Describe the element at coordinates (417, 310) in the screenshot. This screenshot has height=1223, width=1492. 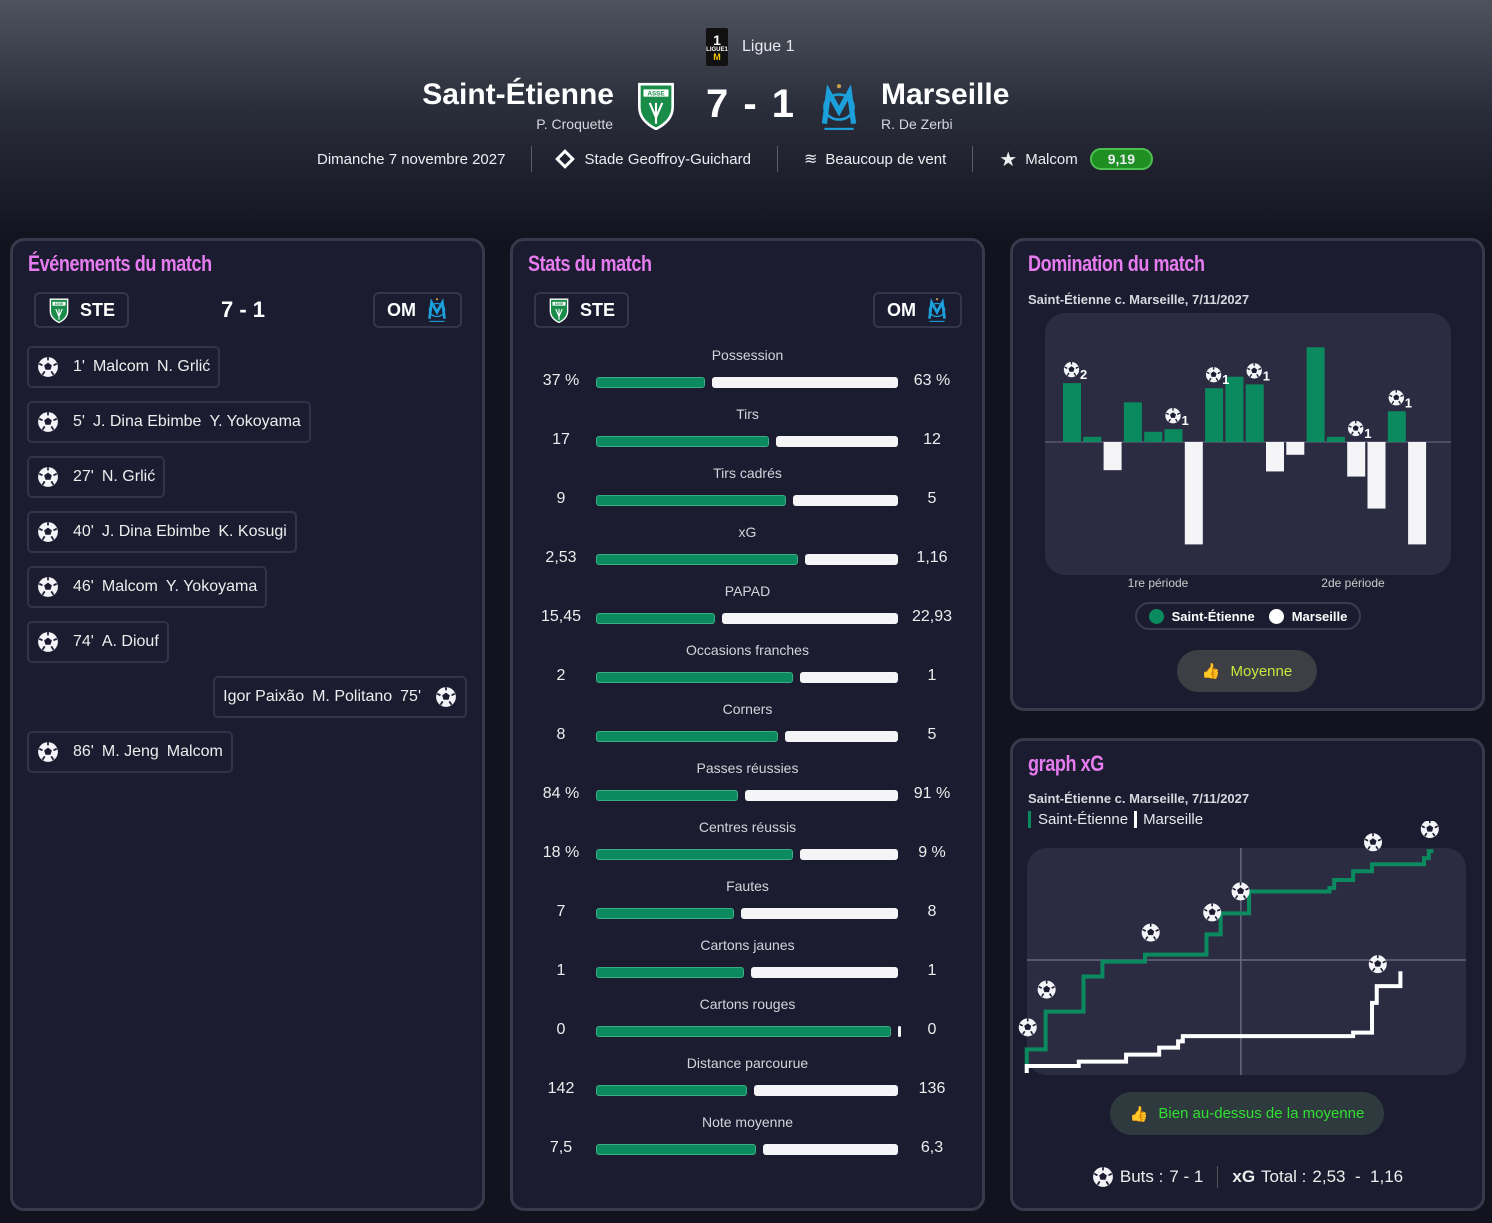
I see `away-chip: OM` at that location.